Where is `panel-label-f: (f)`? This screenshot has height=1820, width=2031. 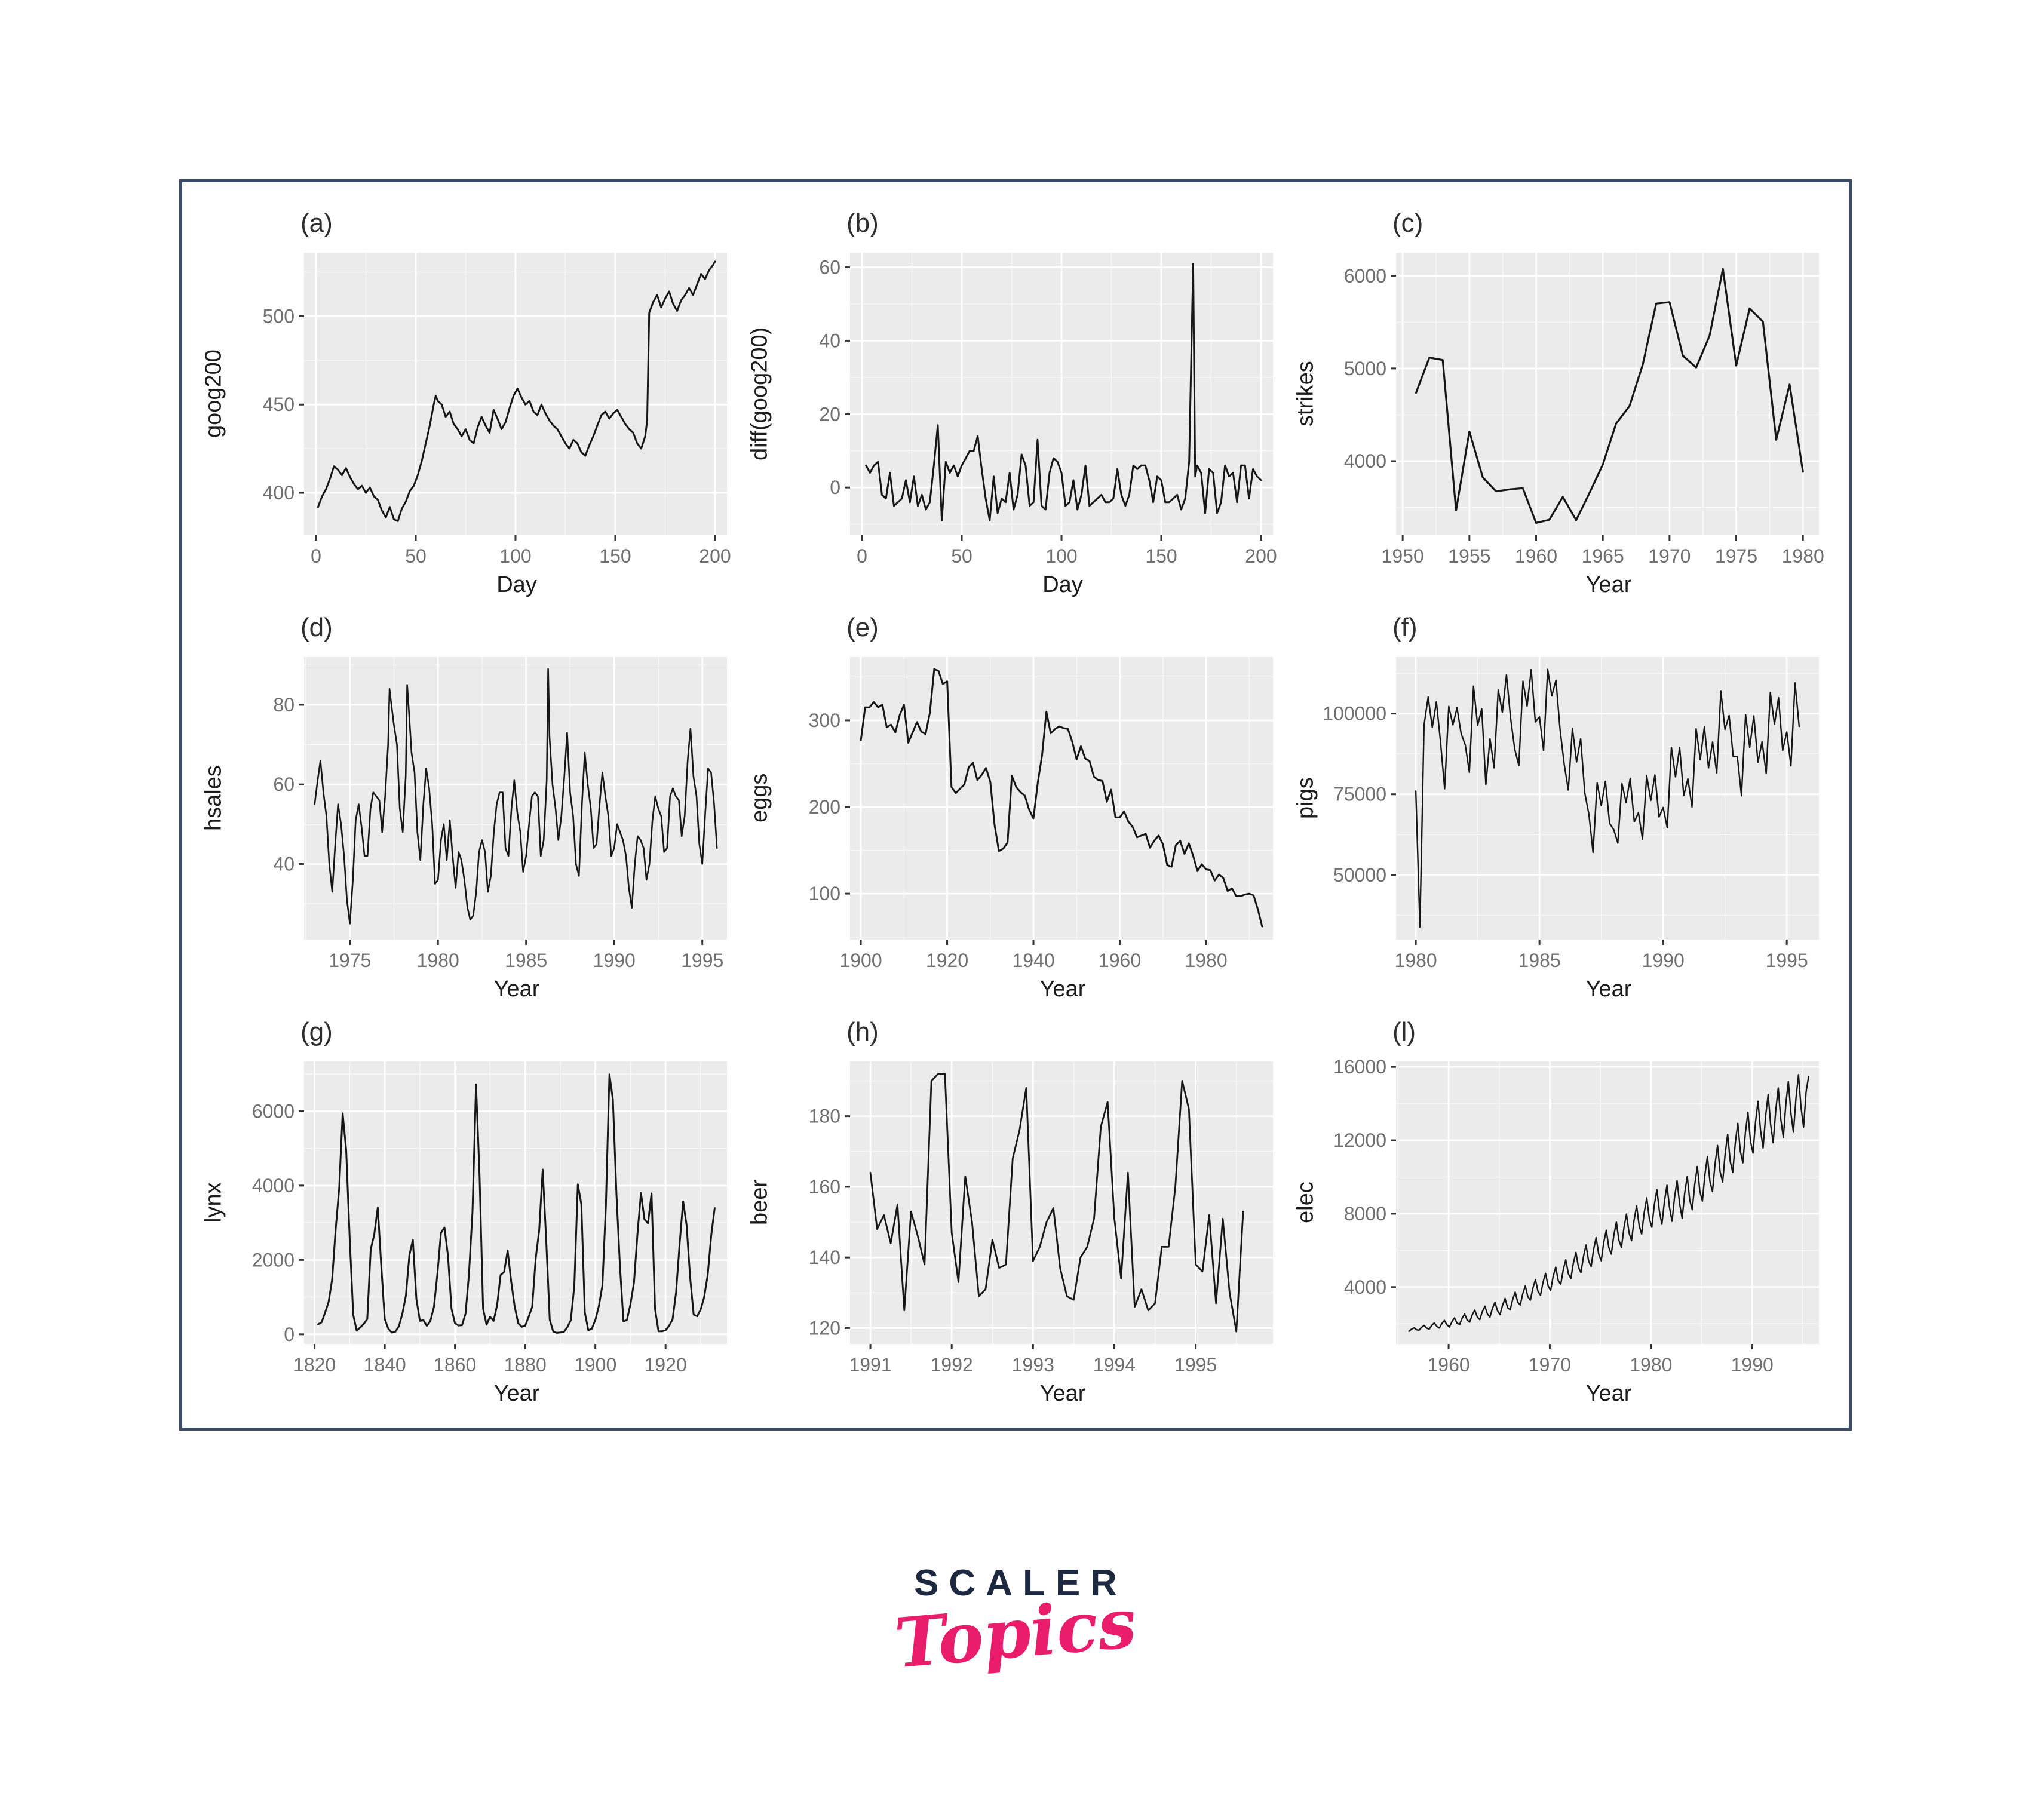
panel-label-f: (f) is located at coordinates (1405, 627).